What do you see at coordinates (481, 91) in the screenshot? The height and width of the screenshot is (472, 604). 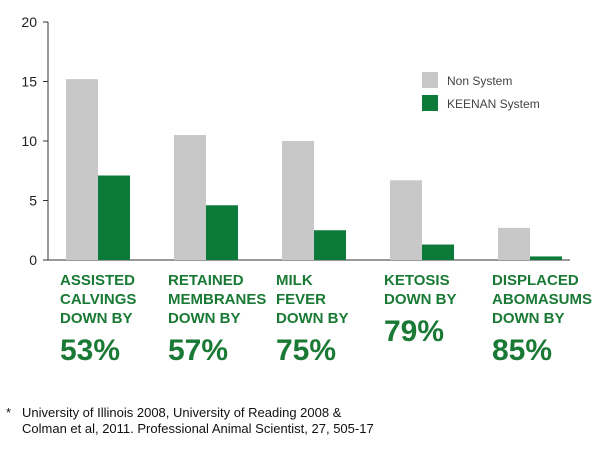 I see `legend: Non System KEENAN System` at bounding box center [481, 91].